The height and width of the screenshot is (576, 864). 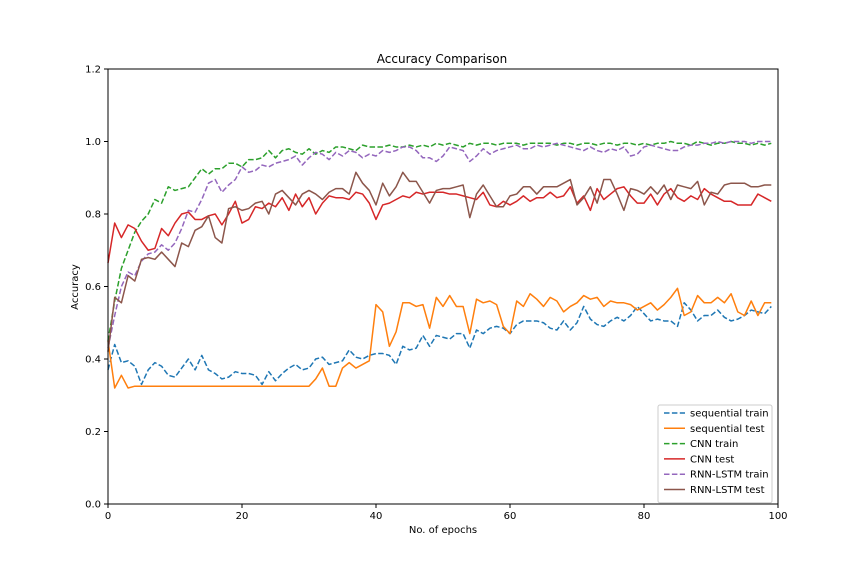 I want to click on series-line-sequential-train, so click(x=439, y=344).